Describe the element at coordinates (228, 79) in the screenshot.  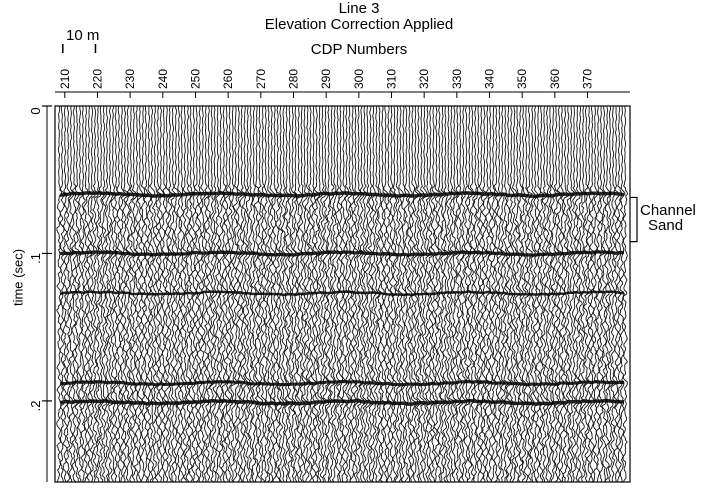
I see `x-tick-label: 260` at that location.